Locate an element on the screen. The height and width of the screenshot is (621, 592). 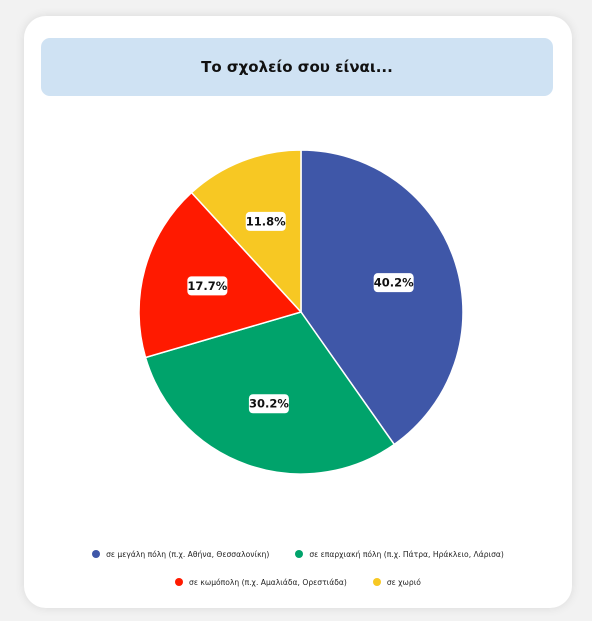
svg-text: 40.2% is located at coordinates (394, 283).